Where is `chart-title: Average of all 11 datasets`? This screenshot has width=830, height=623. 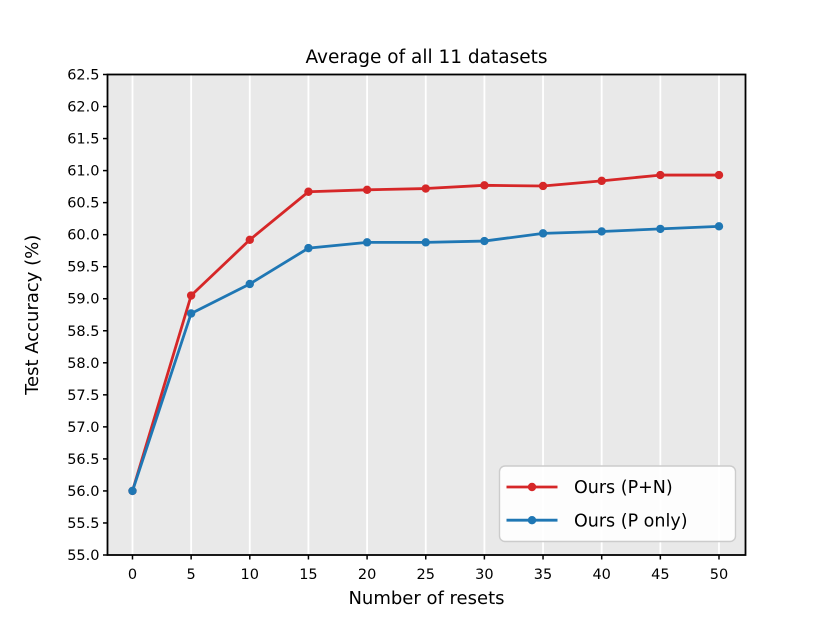
chart-title: Average of all 11 datasets is located at coordinates (426, 57).